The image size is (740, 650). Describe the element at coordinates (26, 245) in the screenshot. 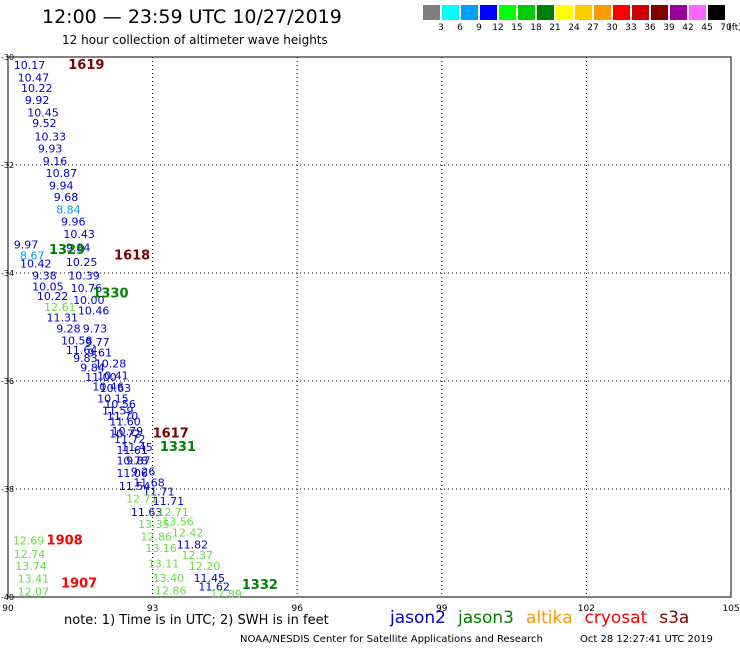

I see `wave-height-label: 9.97` at that location.